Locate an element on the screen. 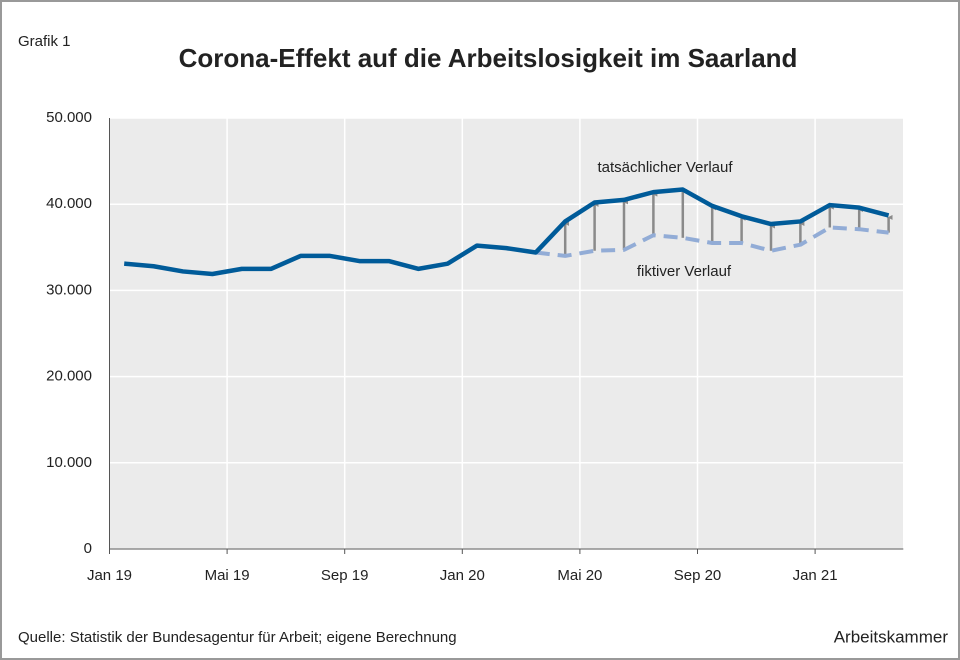 The height and width of the screenshot is (660, 960). annotation: fiktiver Verlauf is located at coordinates (684, 271).